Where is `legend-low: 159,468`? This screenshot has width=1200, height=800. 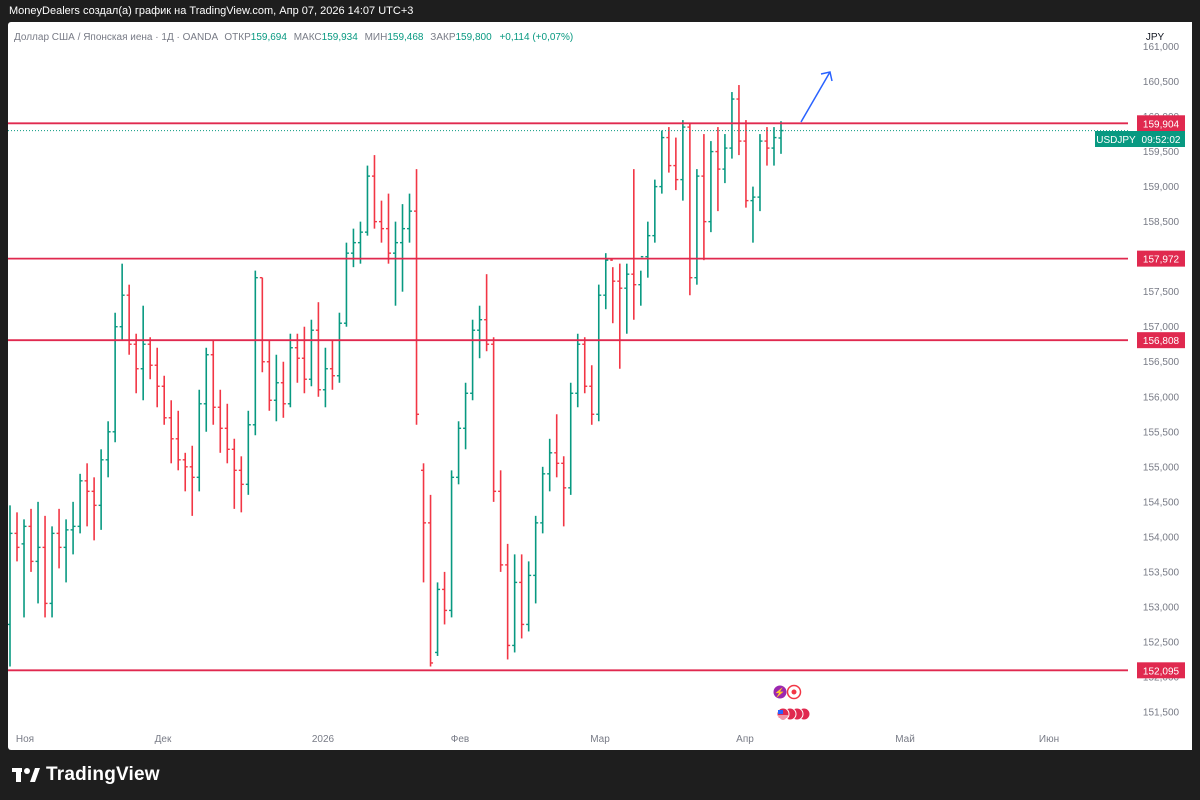
legend-low: 159,468 is located at coordinates (405, 37).